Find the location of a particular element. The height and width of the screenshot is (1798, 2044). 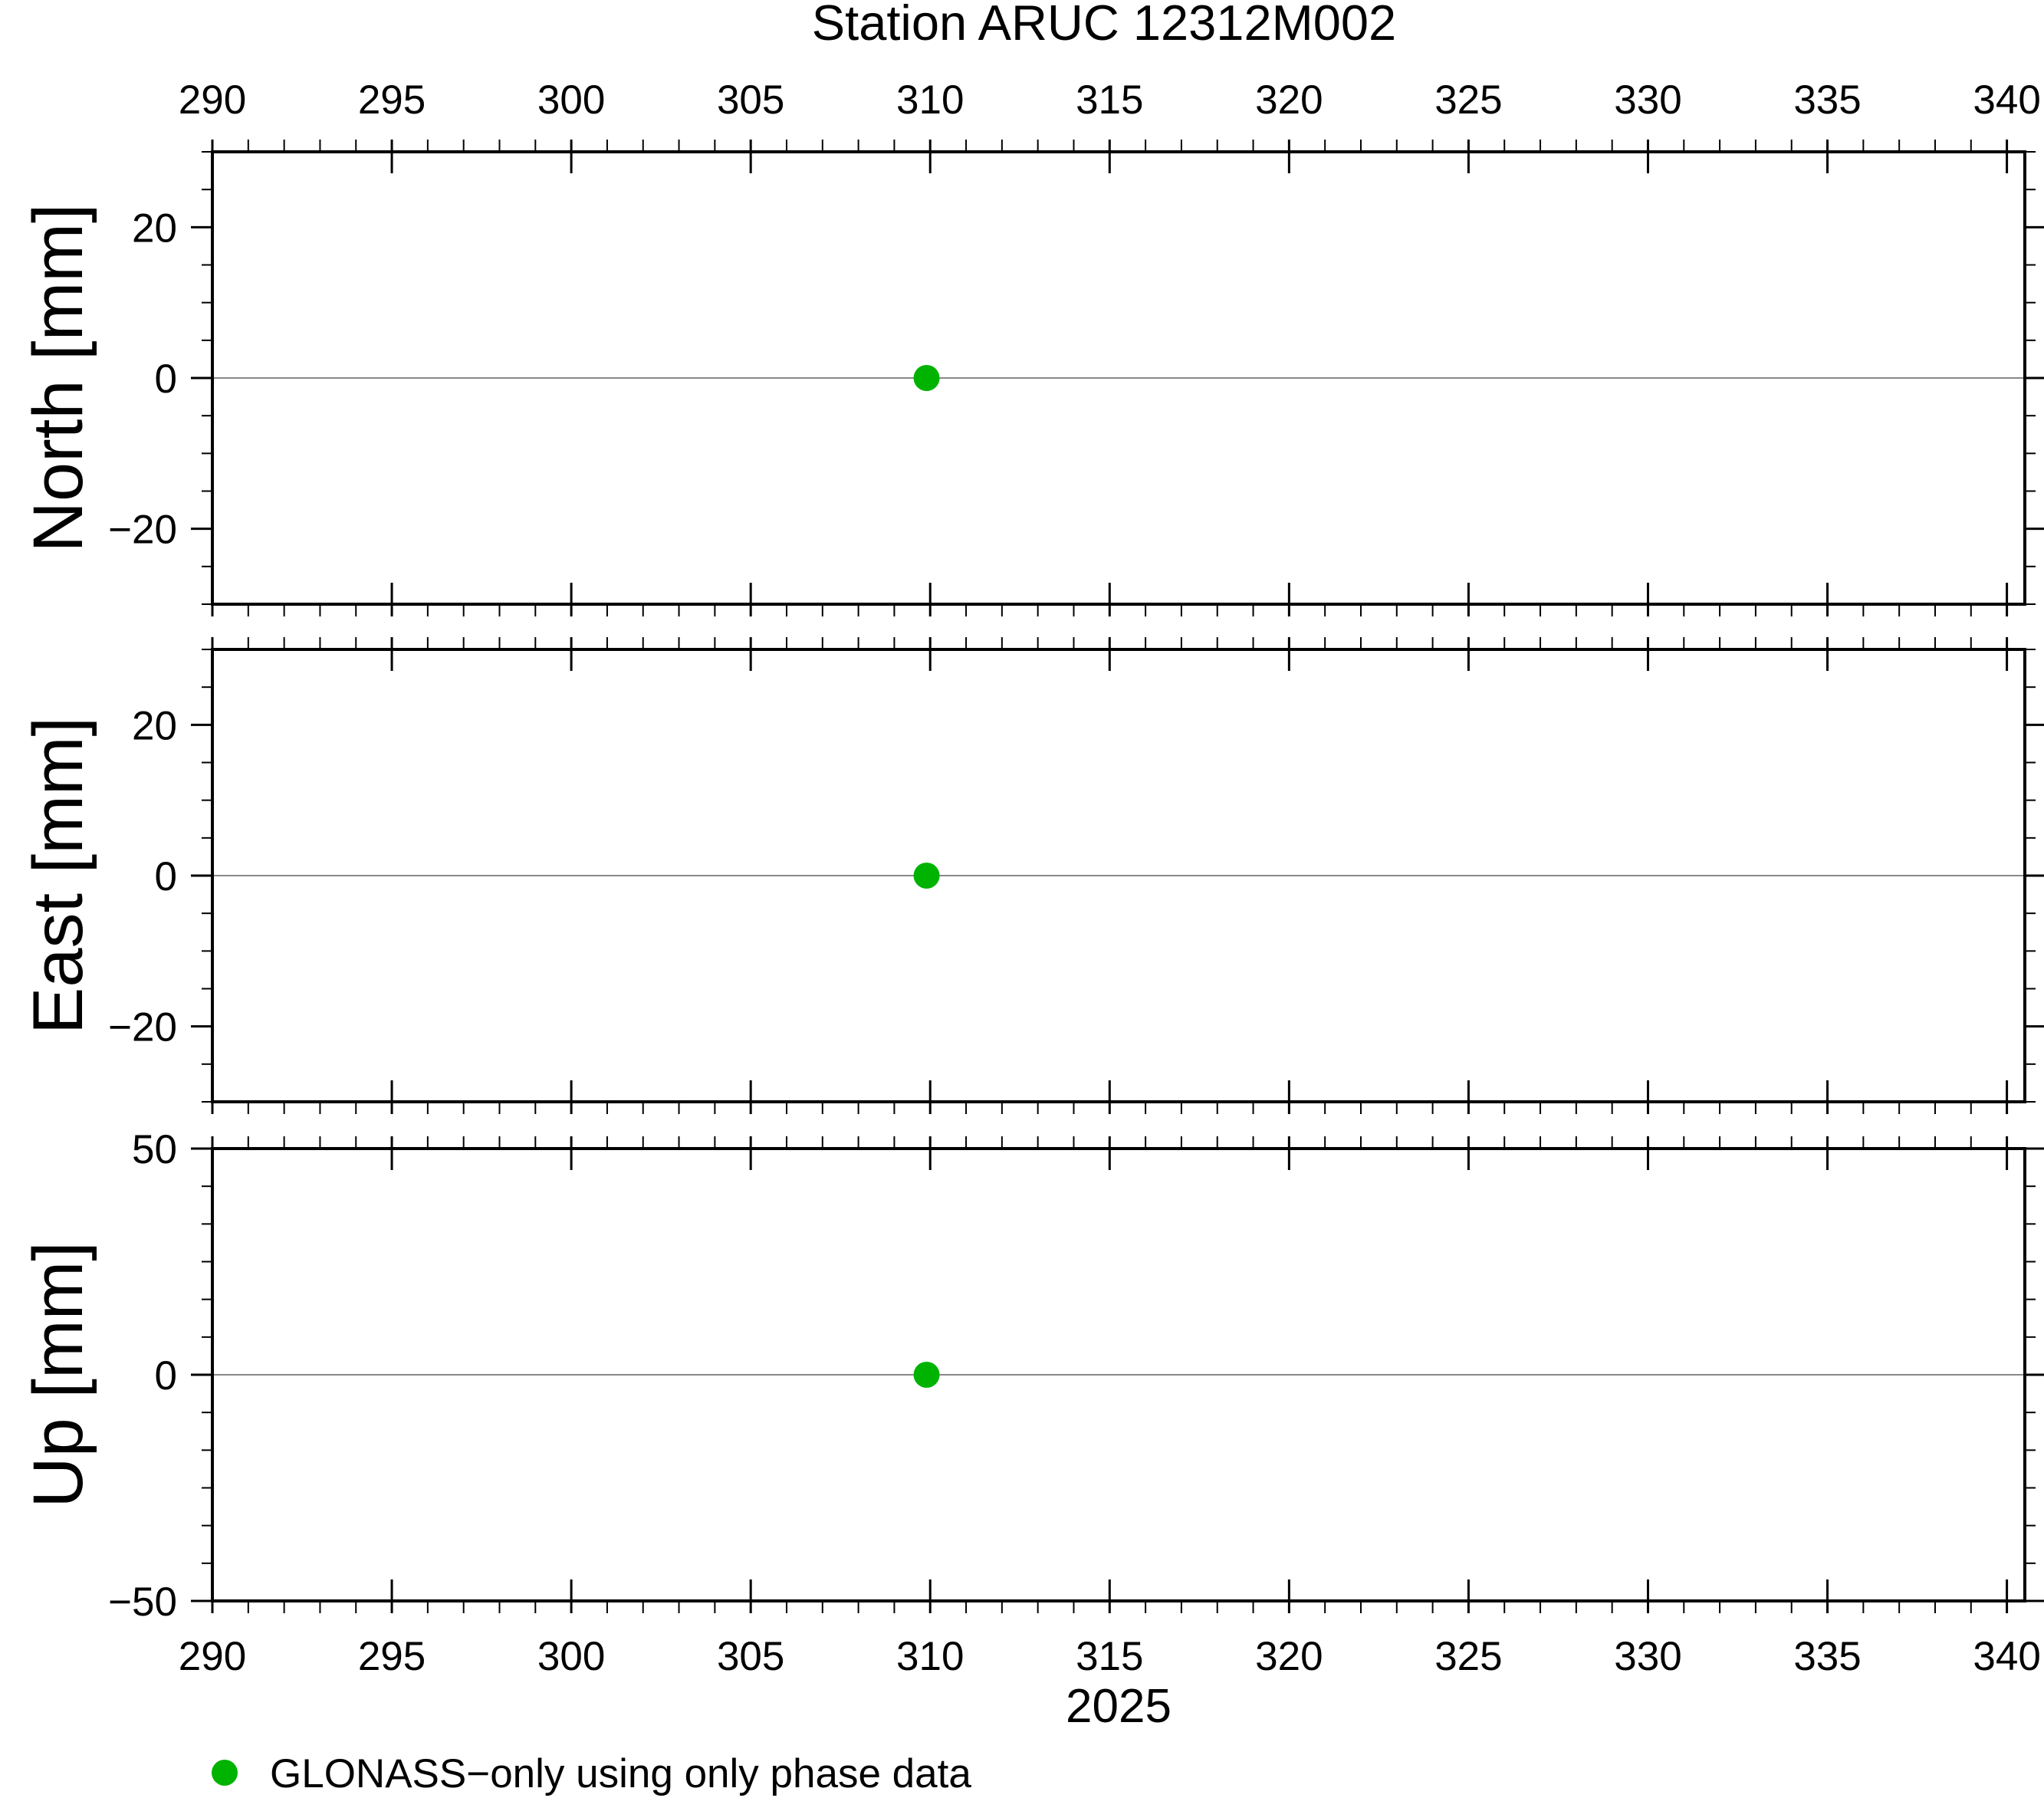

legend-marker-icon is located at coordinates (225, 1773).